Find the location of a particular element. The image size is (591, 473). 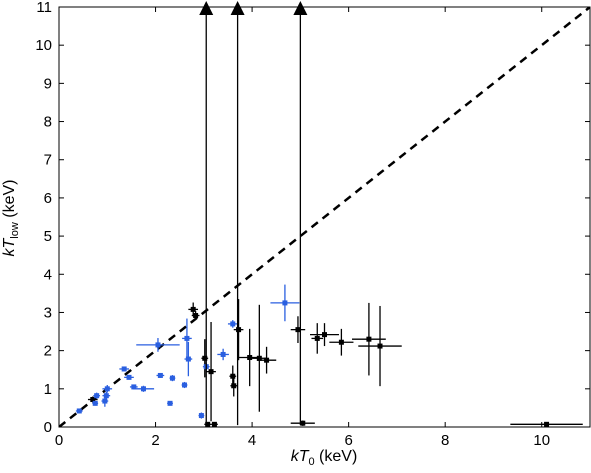

y-tick-label: 0 is located at coordinates (48, 427).